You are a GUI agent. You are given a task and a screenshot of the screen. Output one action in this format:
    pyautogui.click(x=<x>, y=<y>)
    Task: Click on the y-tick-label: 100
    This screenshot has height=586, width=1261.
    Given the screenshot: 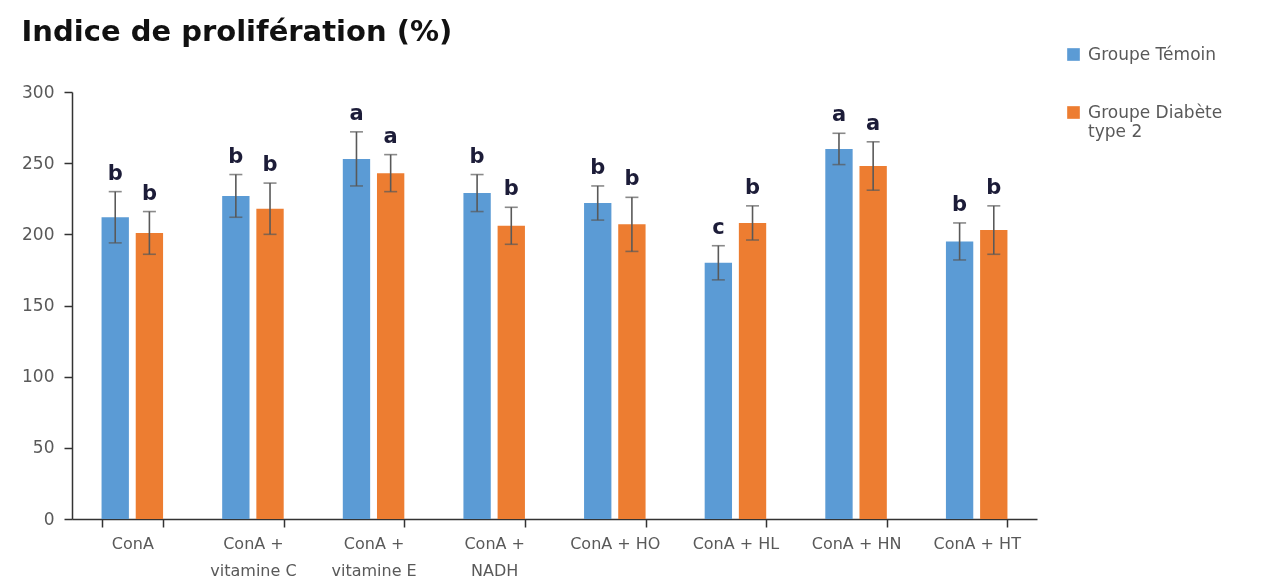 What is the action you would take?
    pyautogui.click(x=38, y=376)
    